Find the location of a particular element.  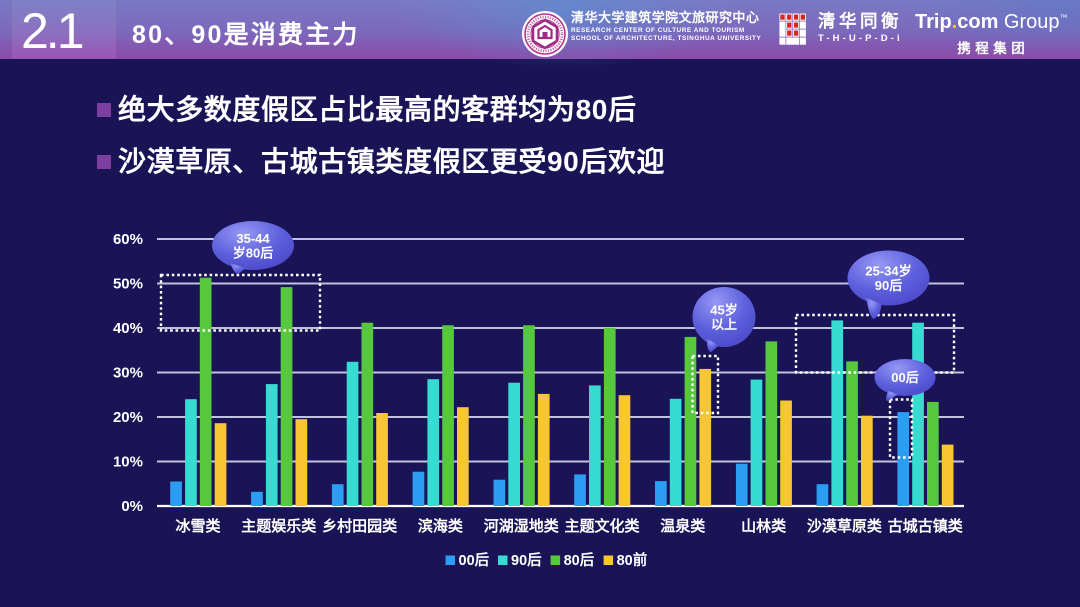

svg-text: 古城古镇类 is located at coordinates (926, 526).